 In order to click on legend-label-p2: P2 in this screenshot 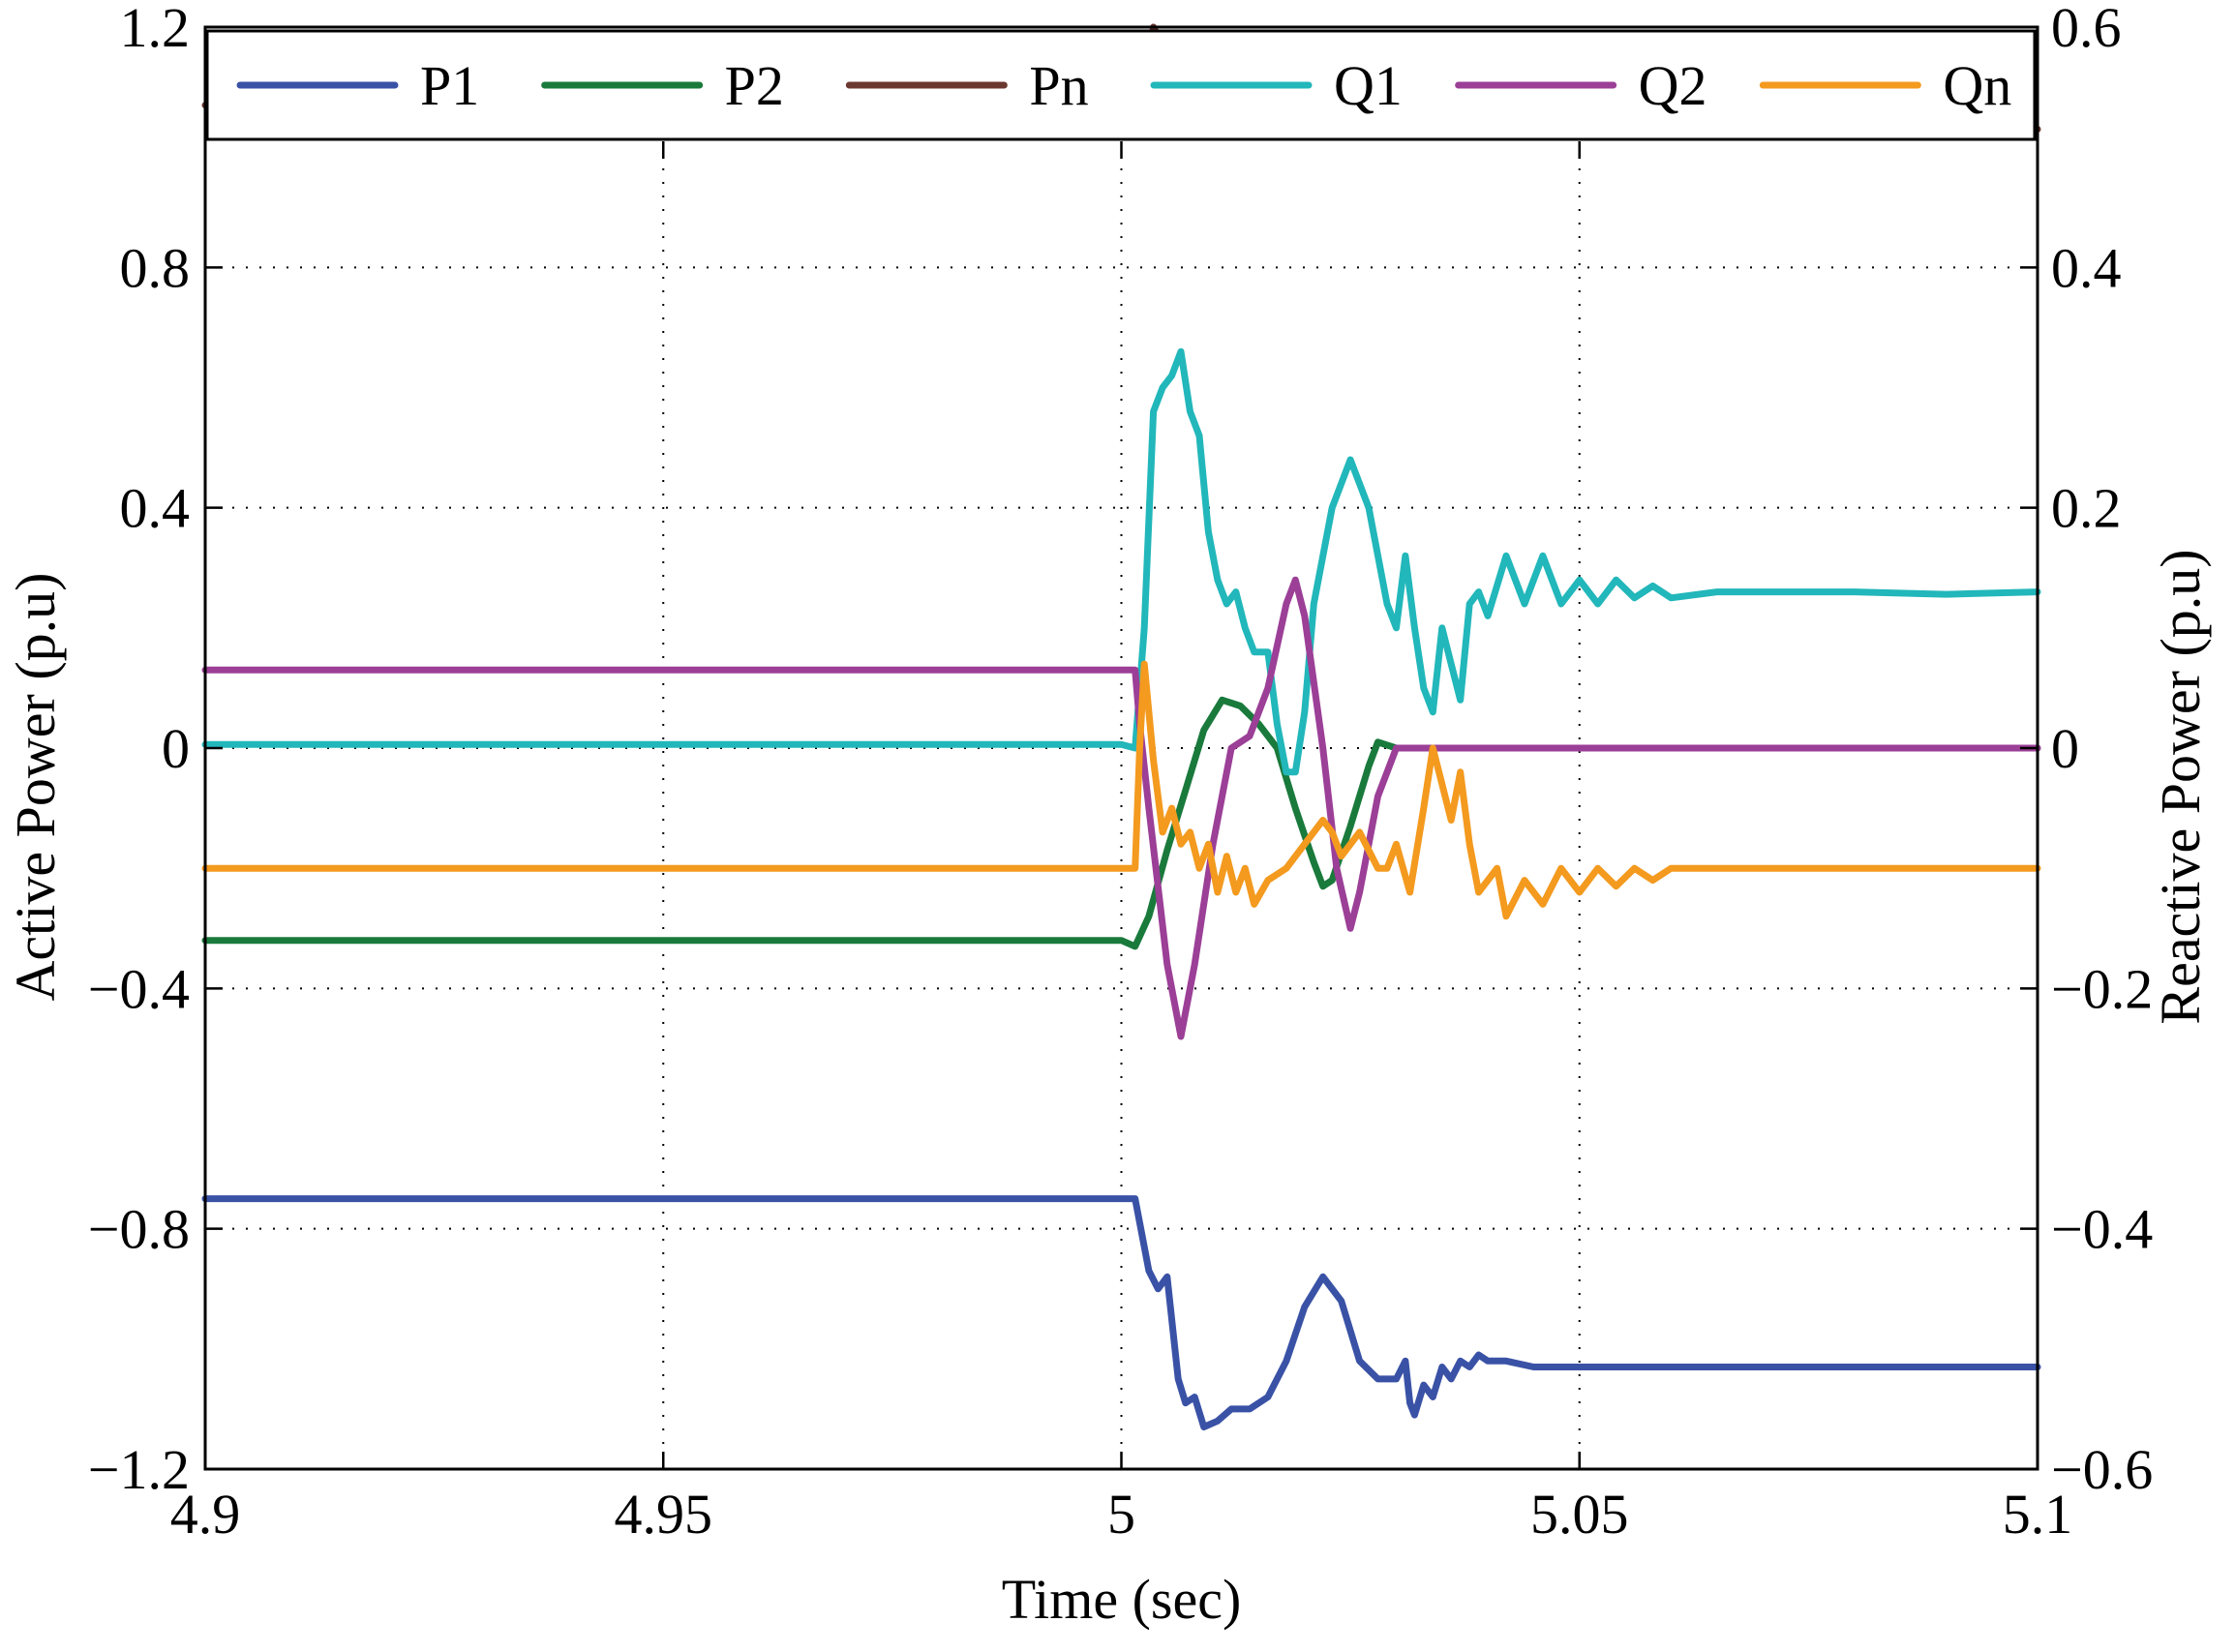, I will do `click(754, 86)`.